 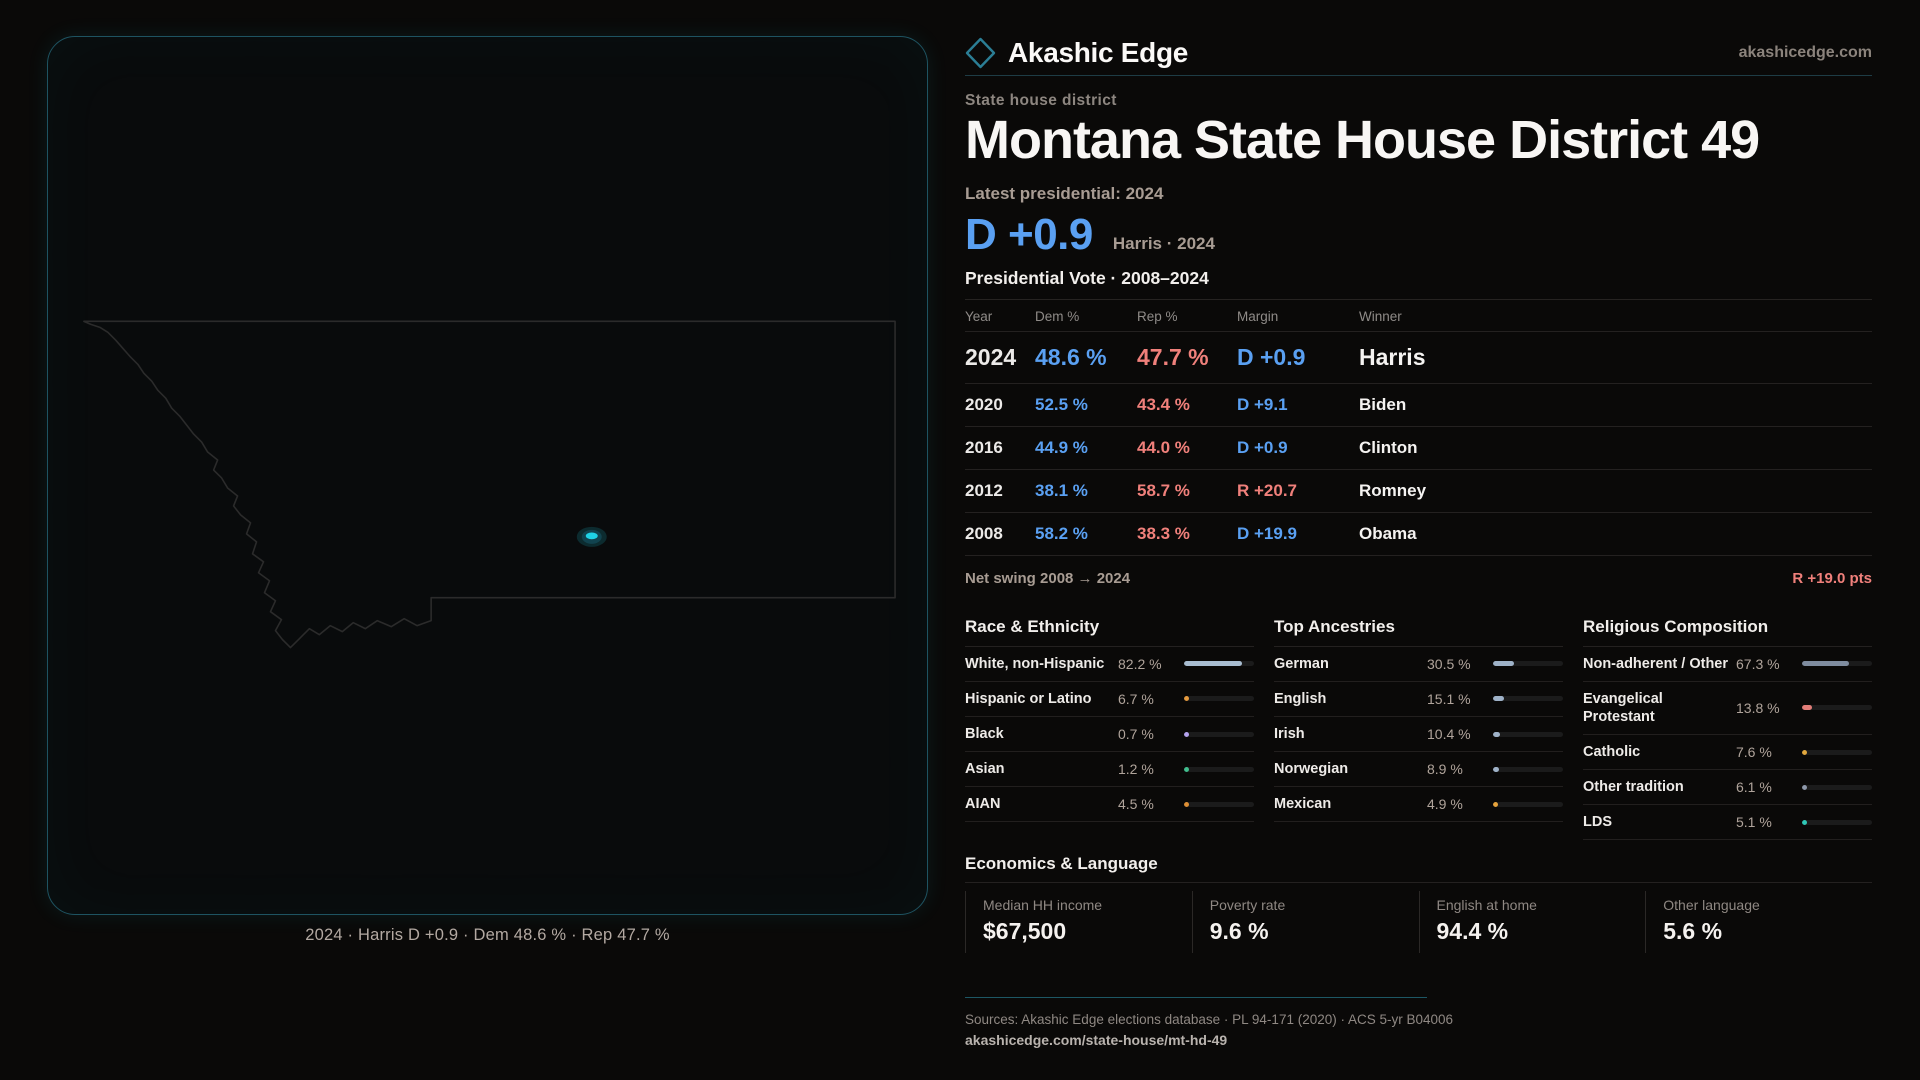 I want to click on stat-value: 9.6 %, so click(x=1239, y=931).